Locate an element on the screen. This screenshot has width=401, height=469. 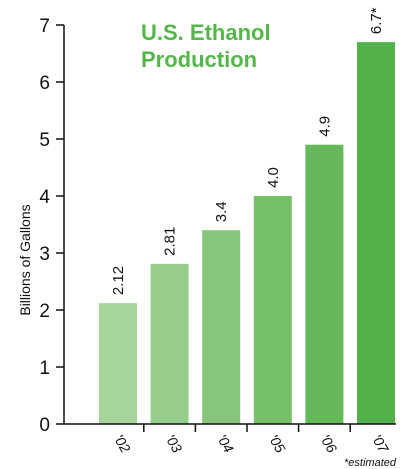
x-tick-label: '03 is located at coordinates (173, 444).